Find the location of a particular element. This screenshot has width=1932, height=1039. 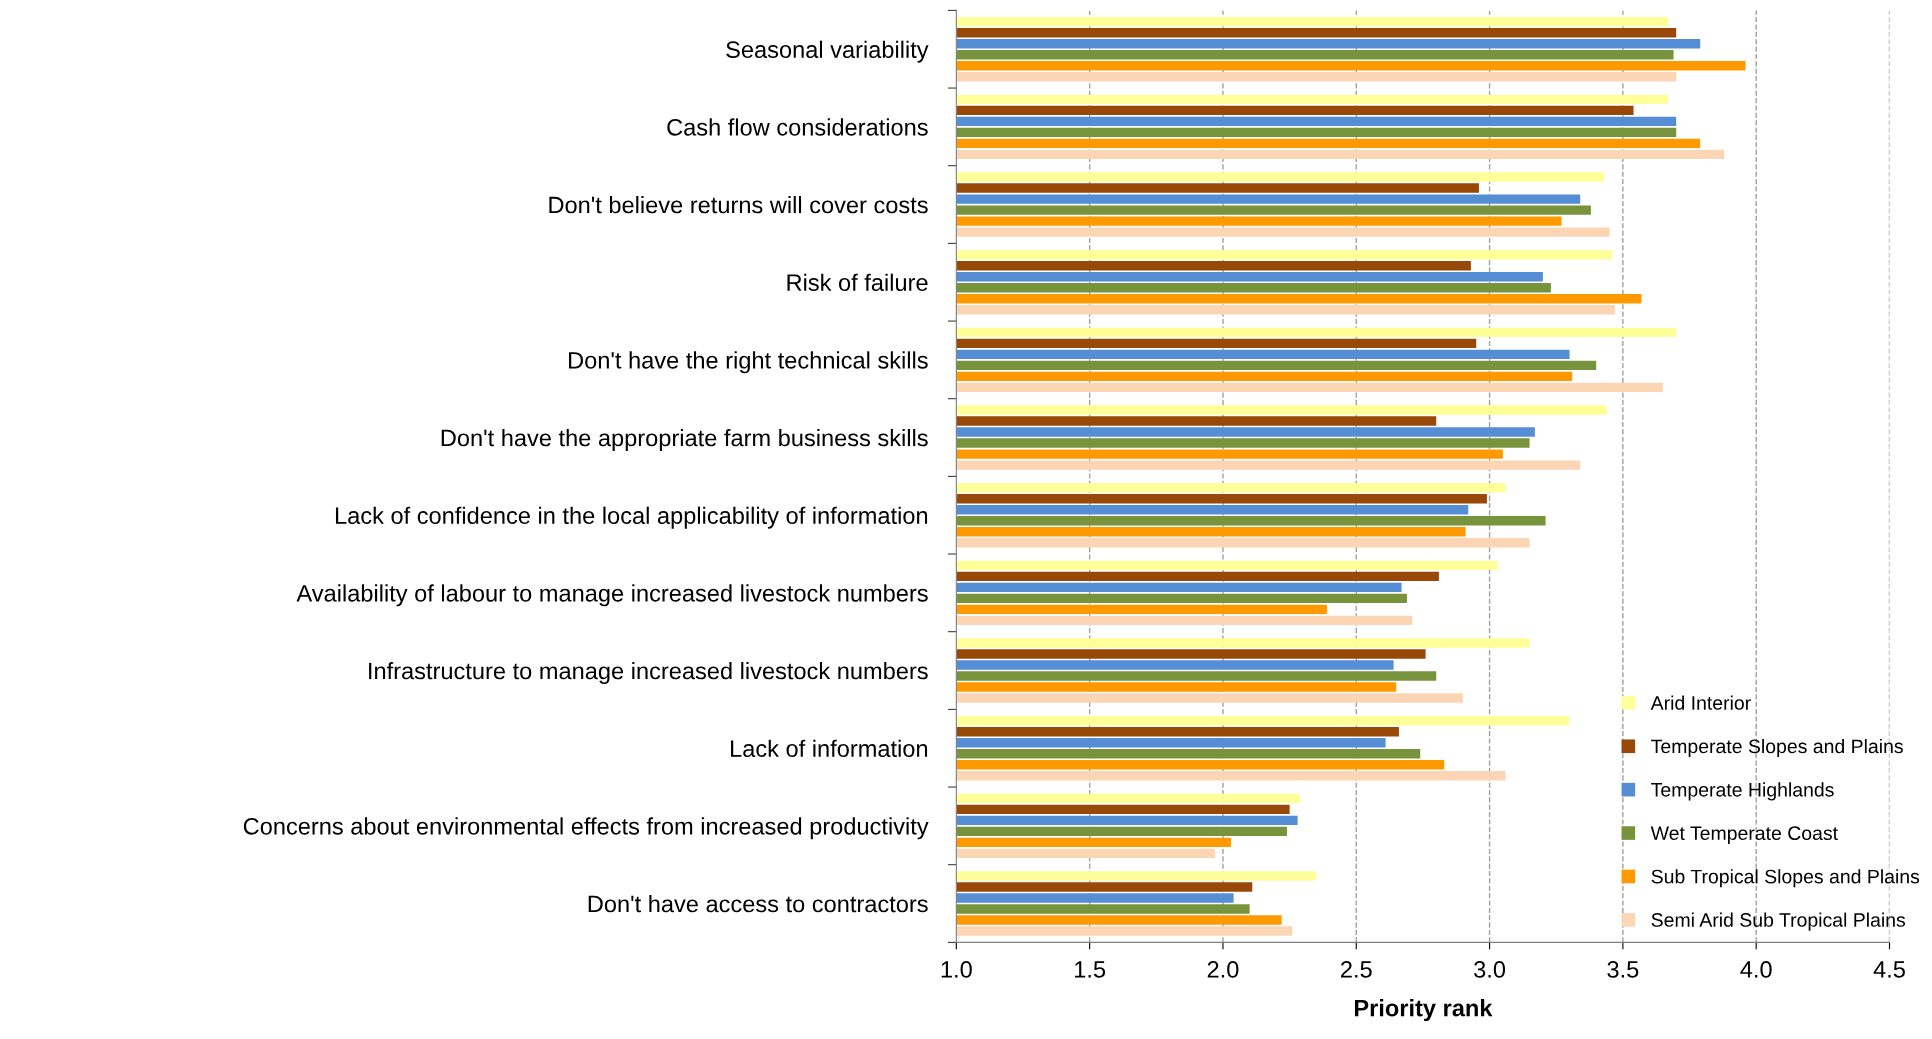

y-tick-label: Concerns about environmental effects from increased productivity is located at coordinates (586, 828).